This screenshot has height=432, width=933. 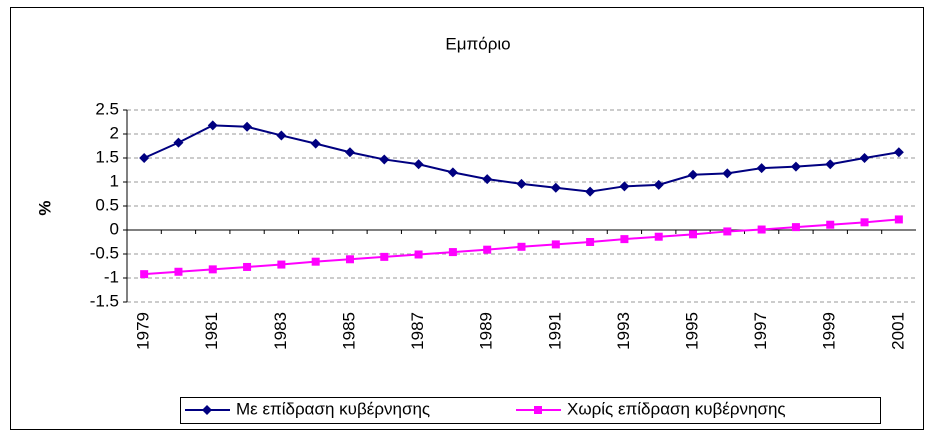 I want to click on x-tick-label: 1979, so click(x=143, y=331).